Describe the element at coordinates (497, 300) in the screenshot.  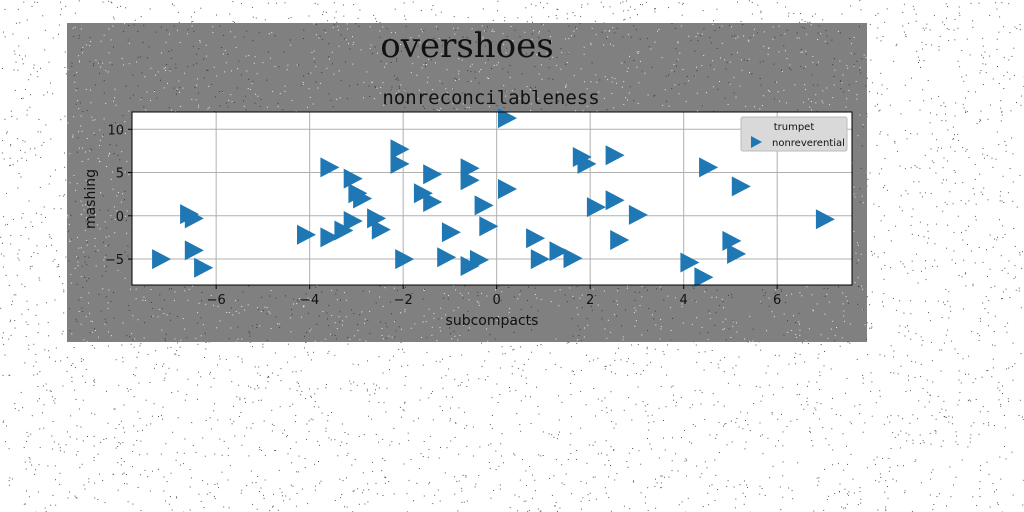
I see `x-tick-label: 0` at that location.